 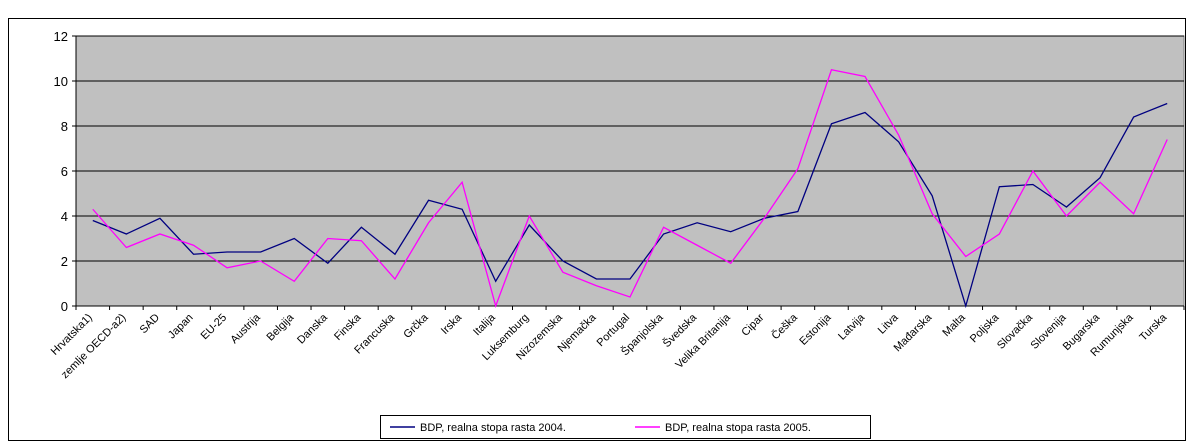 What do you see at coordinates (64, 261) in the screenshot?
I see `y-tick-label: 2` at bounding box center [64, 261].